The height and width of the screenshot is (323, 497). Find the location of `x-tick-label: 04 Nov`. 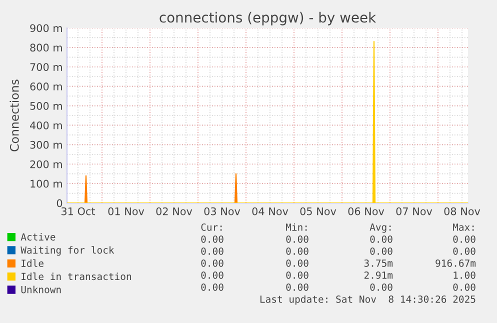

x-tick-label: 04 Nov is located at coordinates (270, 211).